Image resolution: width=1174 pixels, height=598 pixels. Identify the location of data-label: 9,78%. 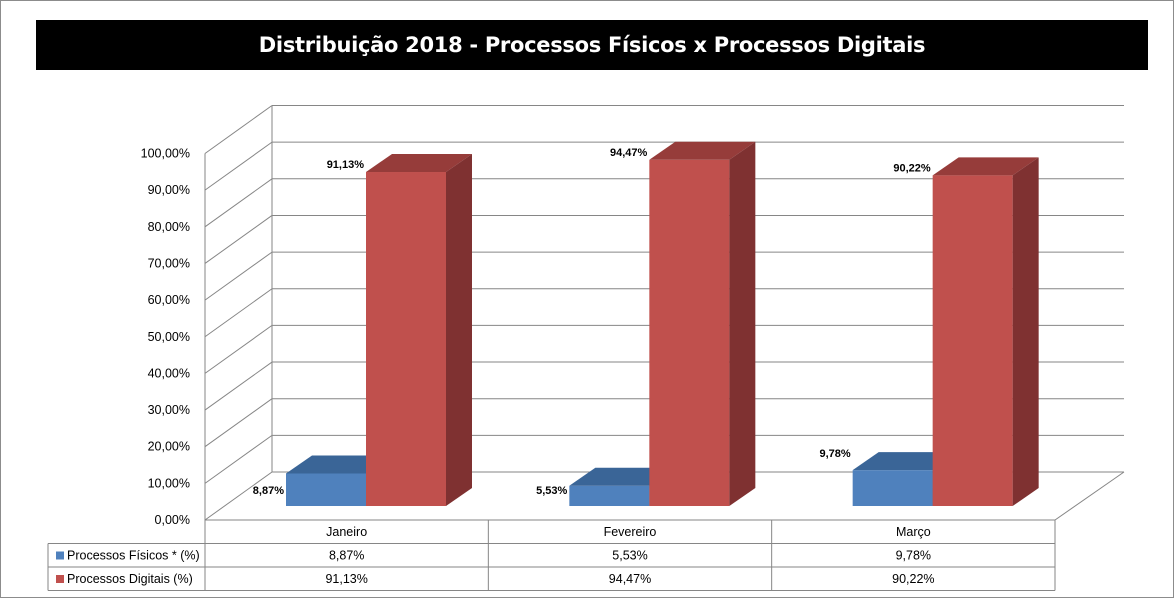
(834, 454).